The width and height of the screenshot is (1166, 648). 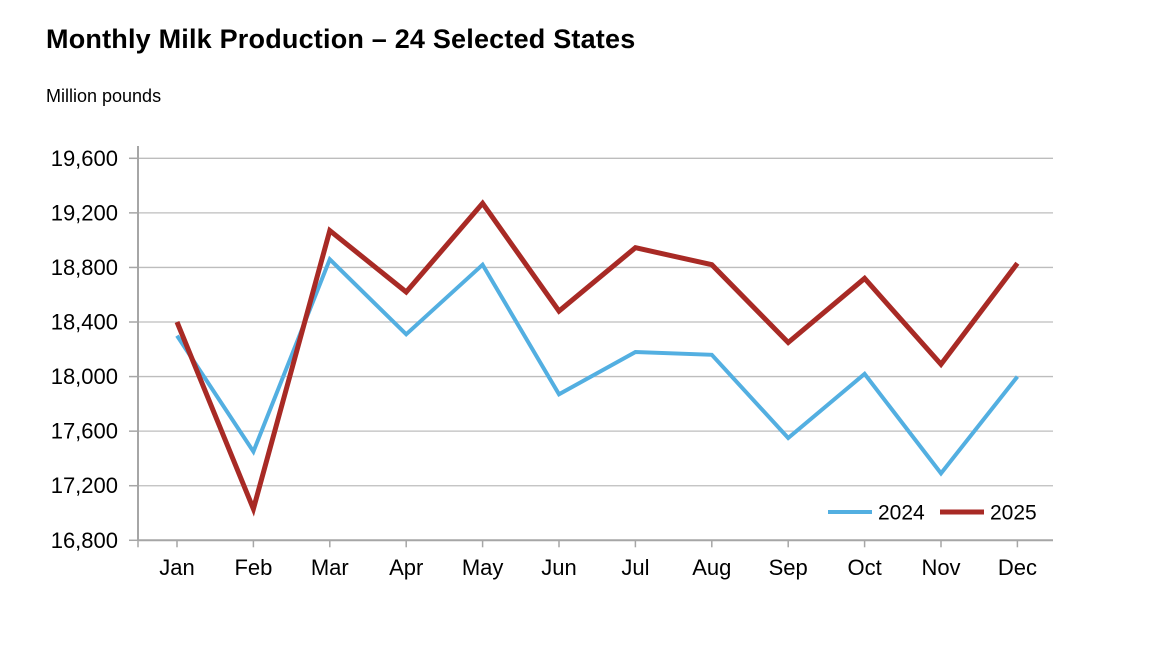 What do you see at coordinates (635, 567) in the screenshot?
I see `x-axis-month-label: Jul` at bounding box center [635, 567].